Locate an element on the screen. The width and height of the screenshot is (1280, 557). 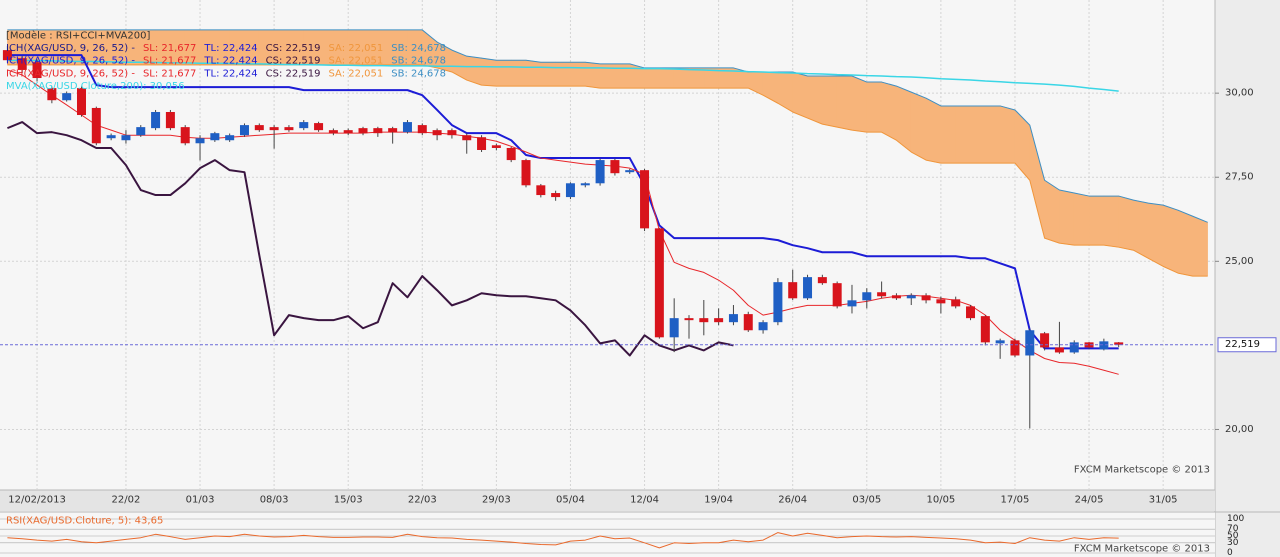
y-tick-label: 27,50 is located at coordinates (1239, 177).